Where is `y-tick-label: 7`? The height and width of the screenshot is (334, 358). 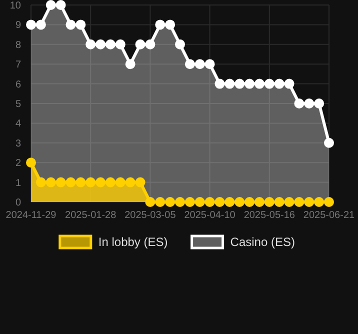 y-tick-label: 7 is located at coordinates (18, 65).